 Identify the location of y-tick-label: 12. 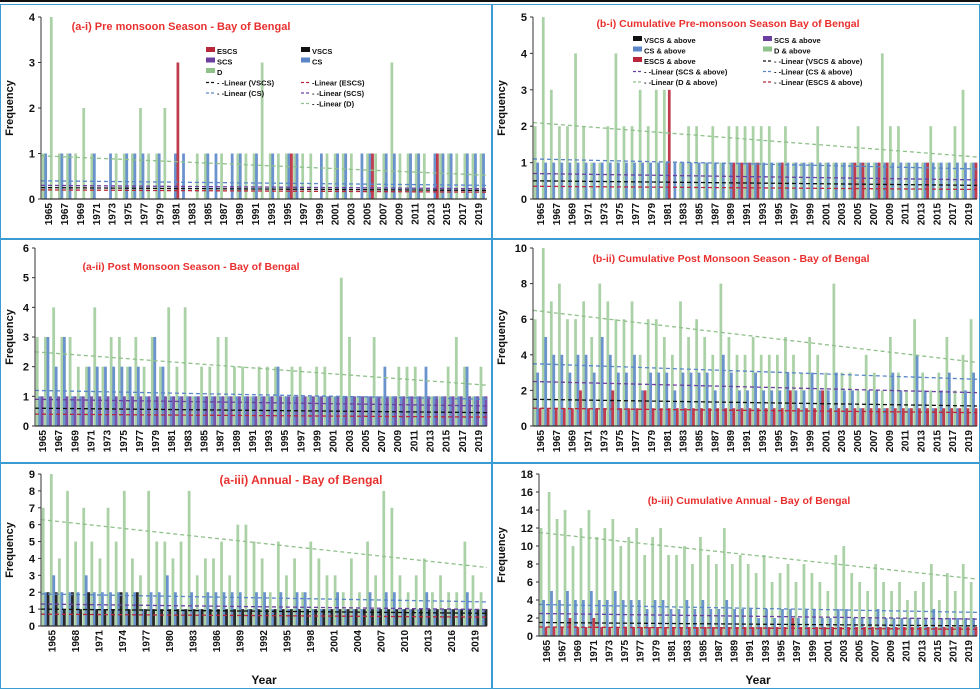
(527, 529).